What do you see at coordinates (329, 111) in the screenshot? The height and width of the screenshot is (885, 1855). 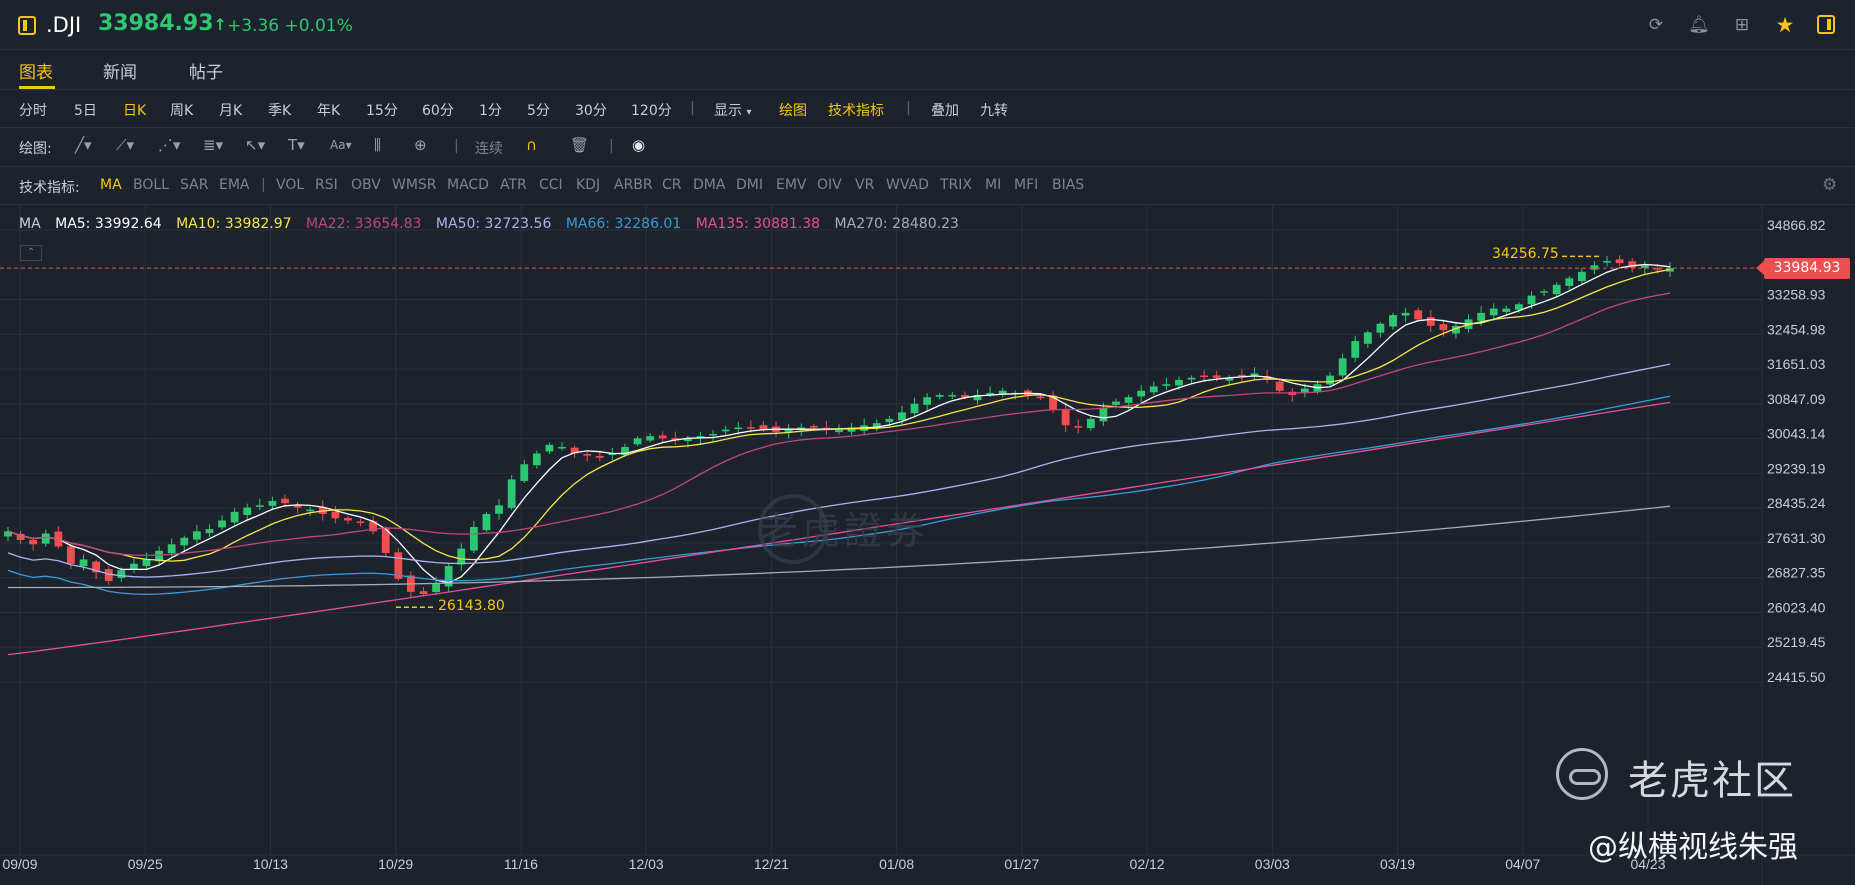 I see `period-button: 年K` at bounding box center [329, 111].